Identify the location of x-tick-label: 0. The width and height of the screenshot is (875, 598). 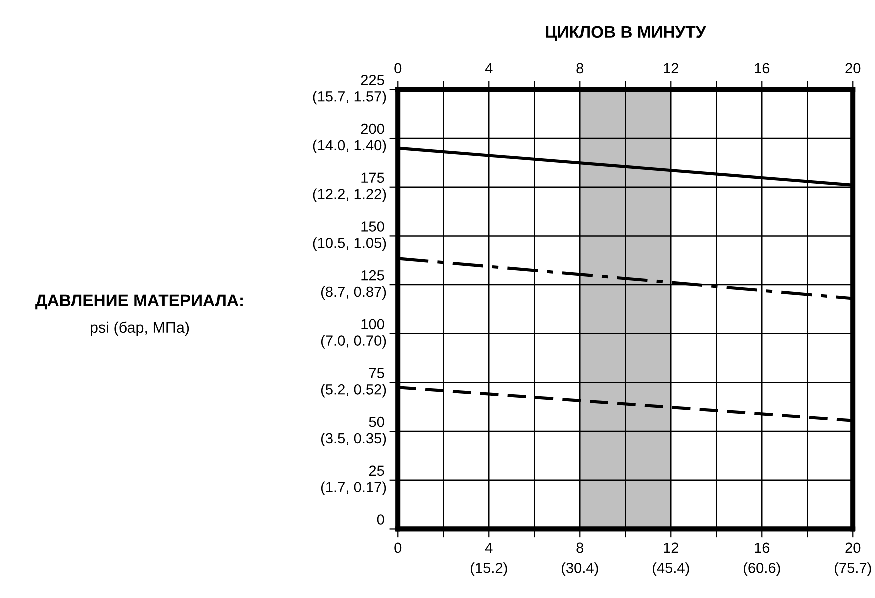
(398, 548).